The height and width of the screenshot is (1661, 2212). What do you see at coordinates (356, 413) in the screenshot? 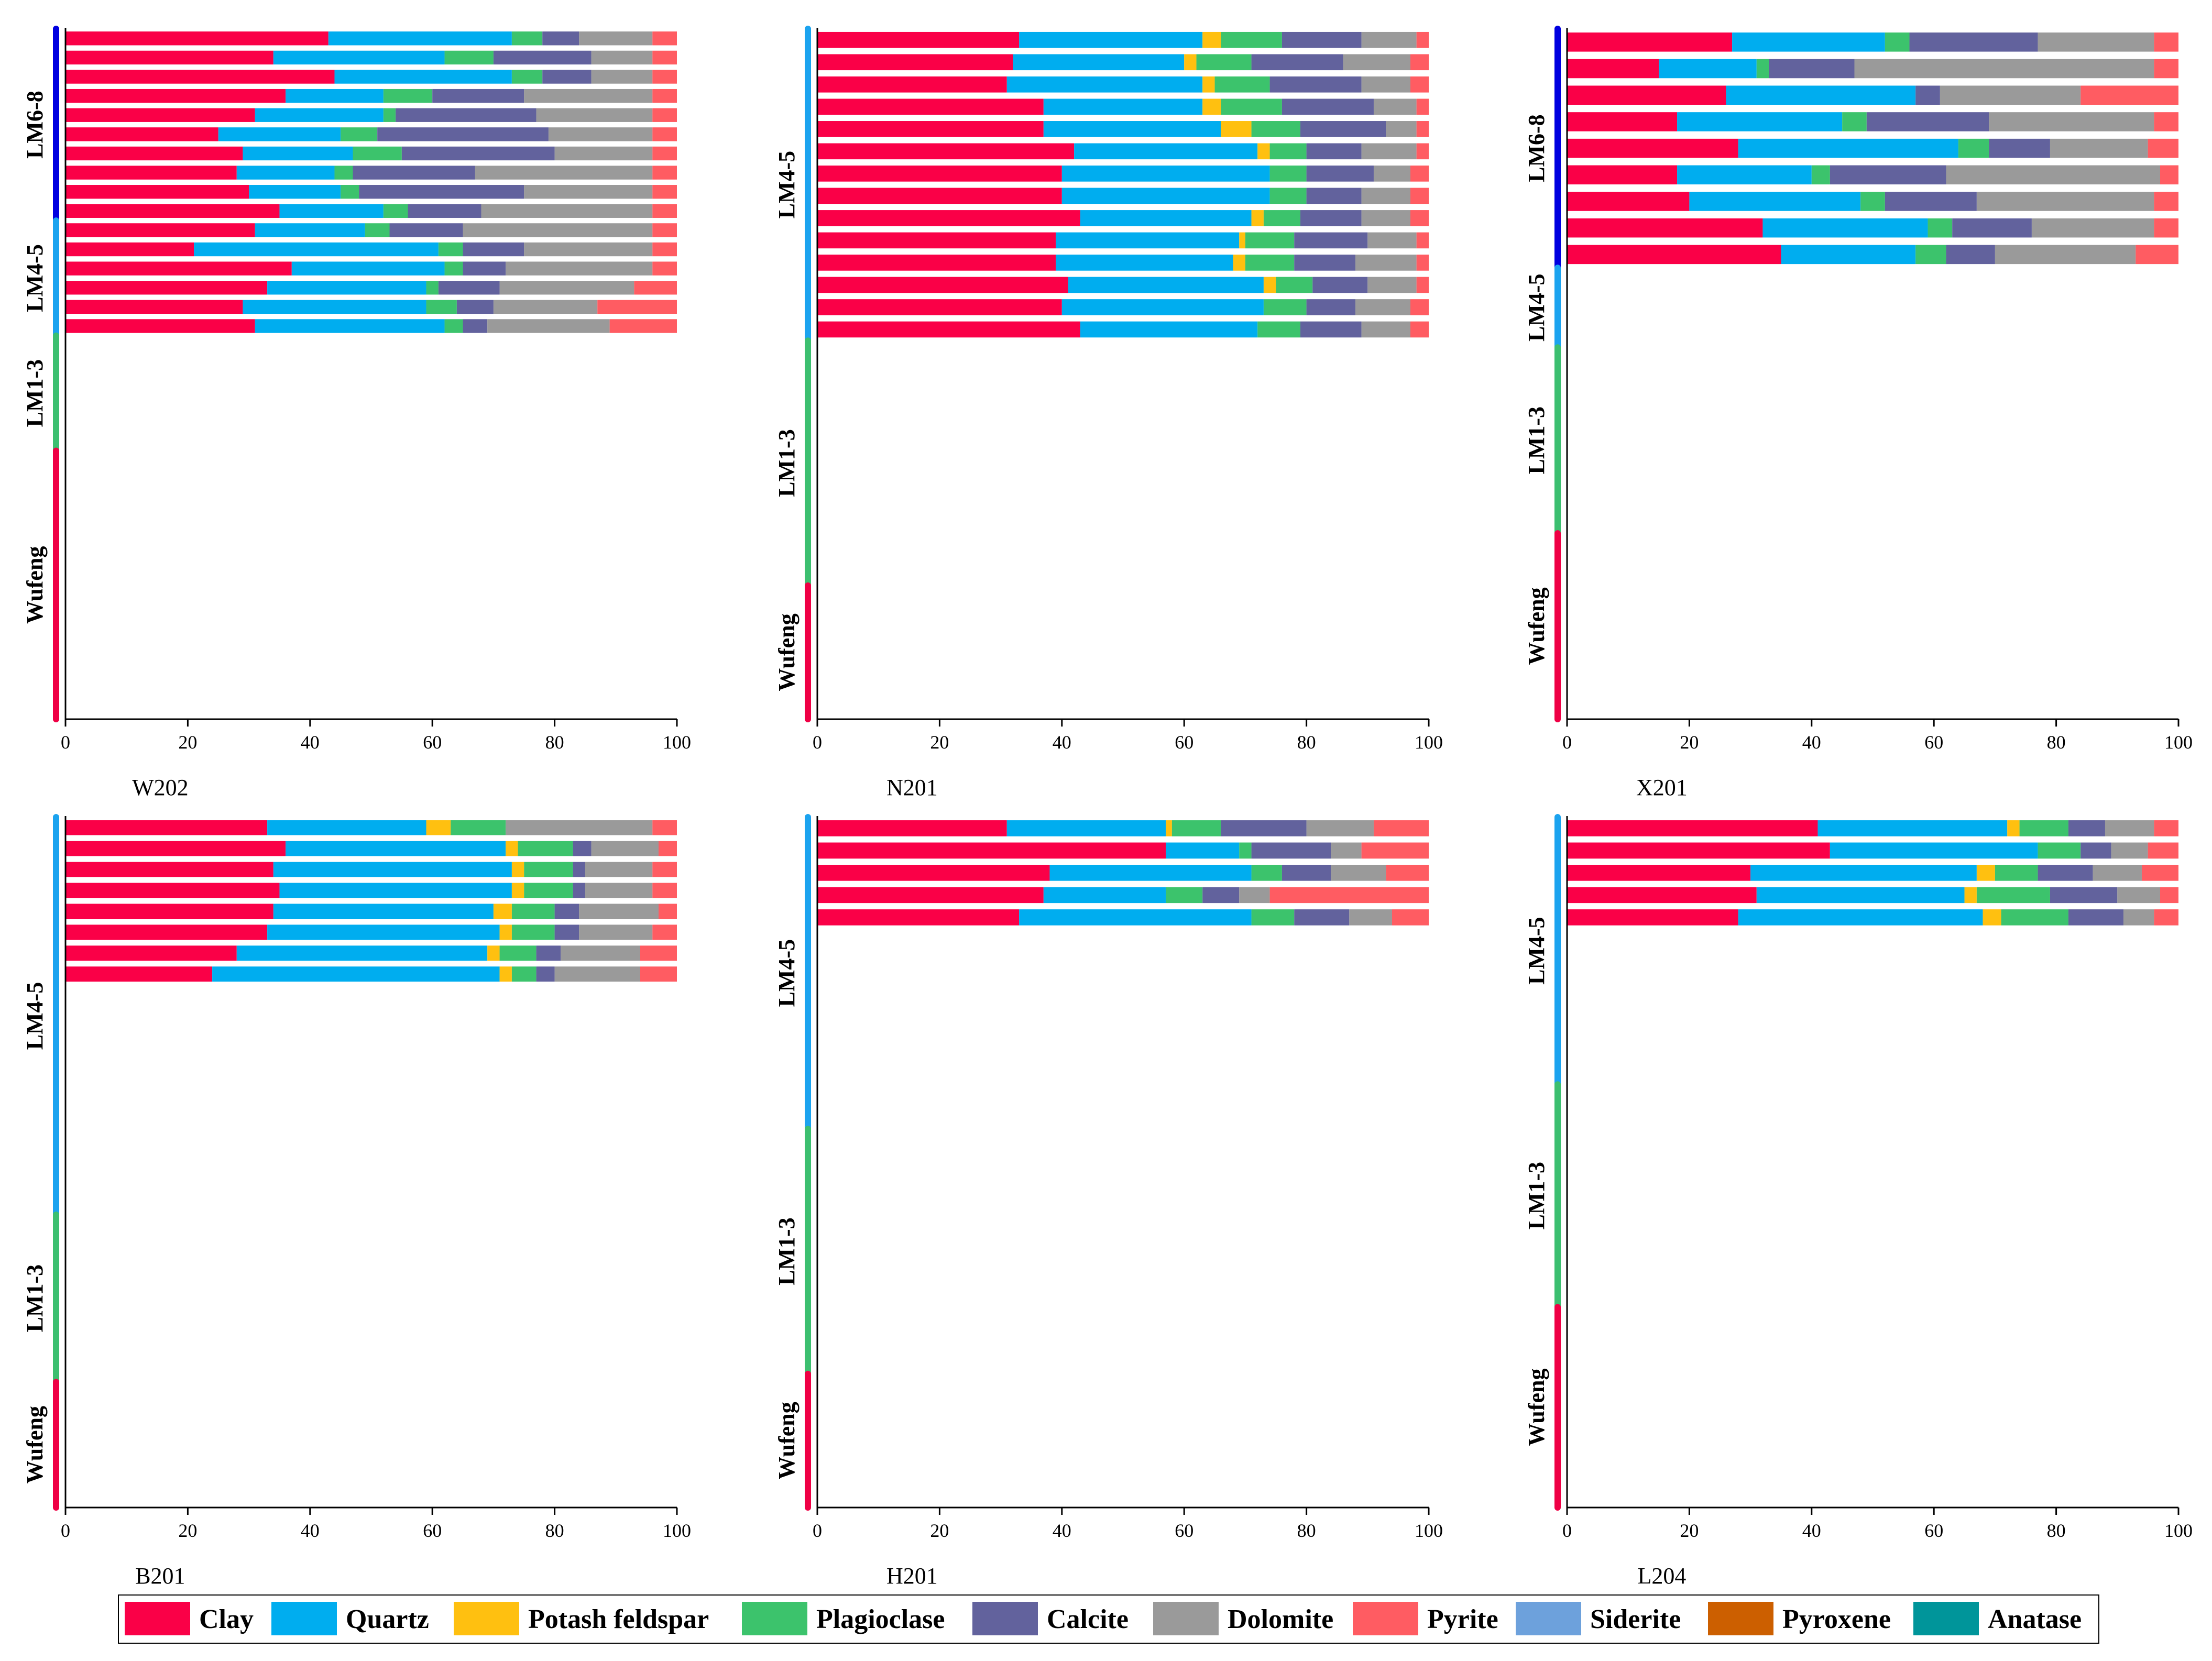
I see `panel-w202: 0 20 40 60 80 100 W202 LM6-8 LM4-5 LM1-3 Wufeng` at bounding box center [356, 413].